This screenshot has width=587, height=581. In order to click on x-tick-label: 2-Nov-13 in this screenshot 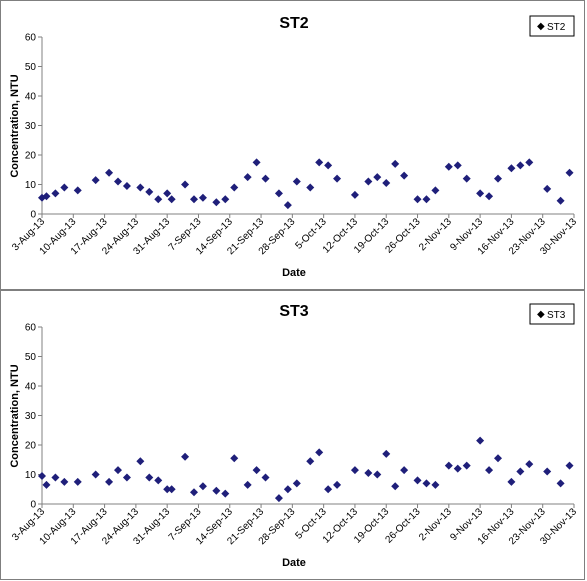, I will do `click(435, 524)`.